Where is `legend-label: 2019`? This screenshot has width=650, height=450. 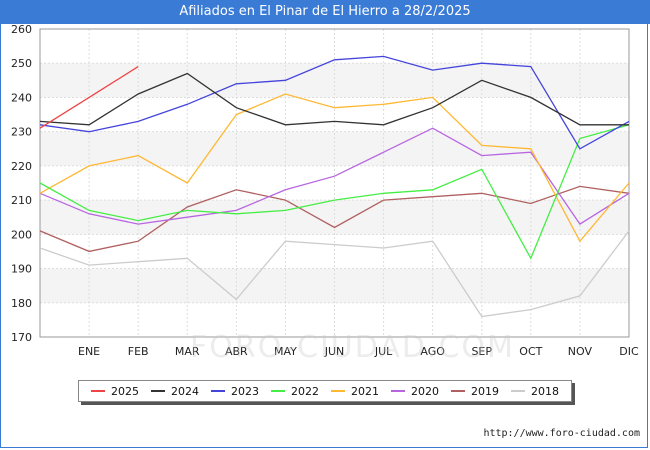 legend-label: 2019 is located at coordinates (485, 391).